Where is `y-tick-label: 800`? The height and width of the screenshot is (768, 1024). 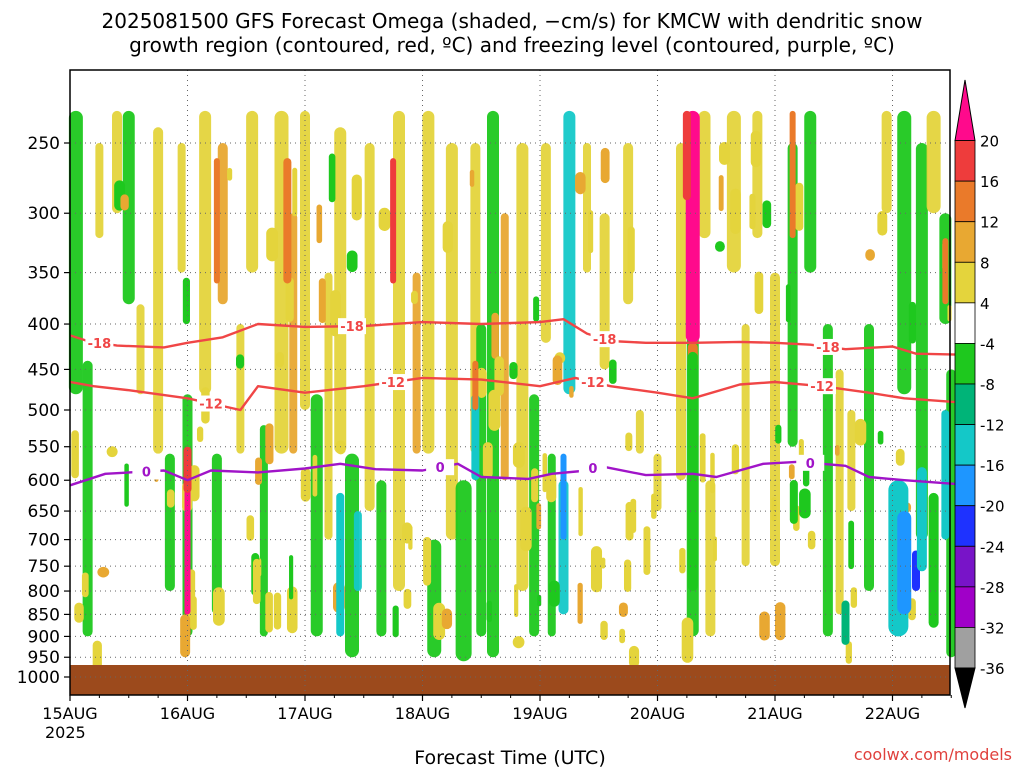
y-tick-label: 800 is located at coordinates (44, 592).